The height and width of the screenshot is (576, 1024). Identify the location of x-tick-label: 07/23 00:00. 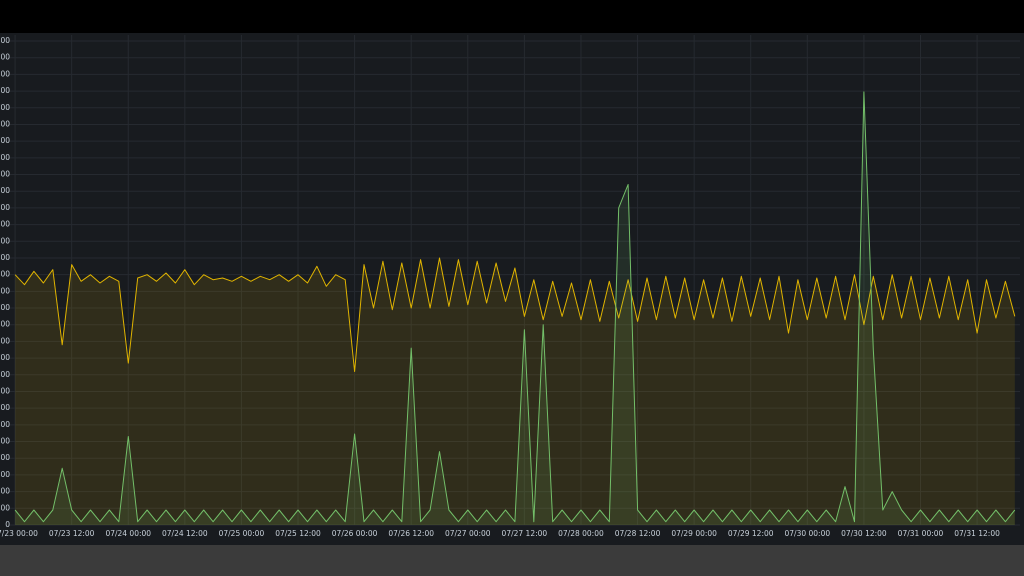
(19, 533).